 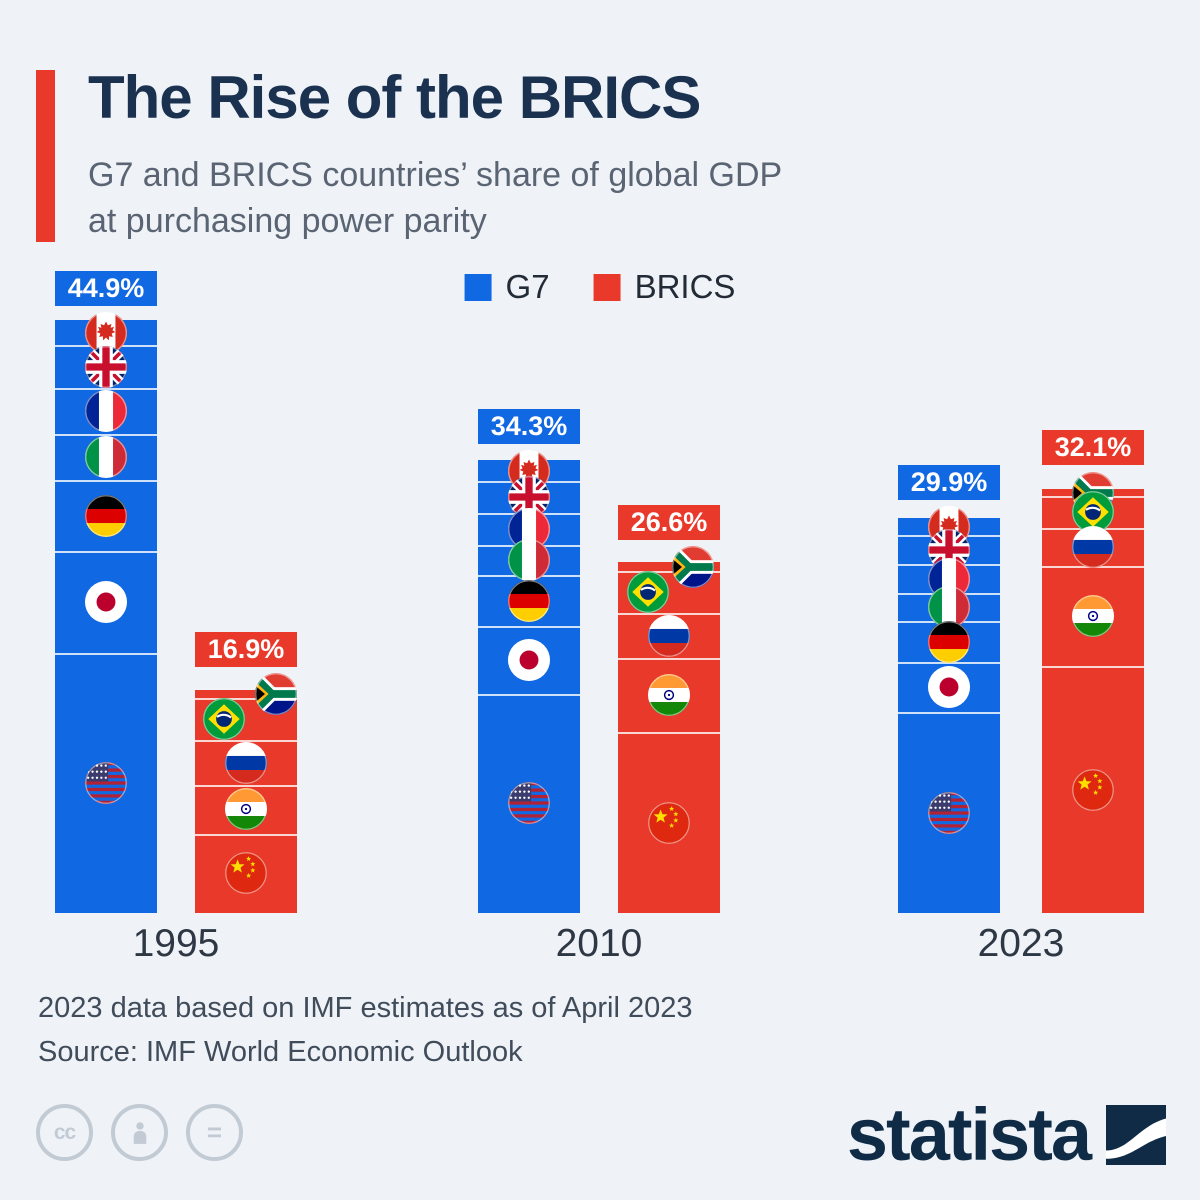 I want to click on legend-label: BRICS, so click(x=685, y=286).